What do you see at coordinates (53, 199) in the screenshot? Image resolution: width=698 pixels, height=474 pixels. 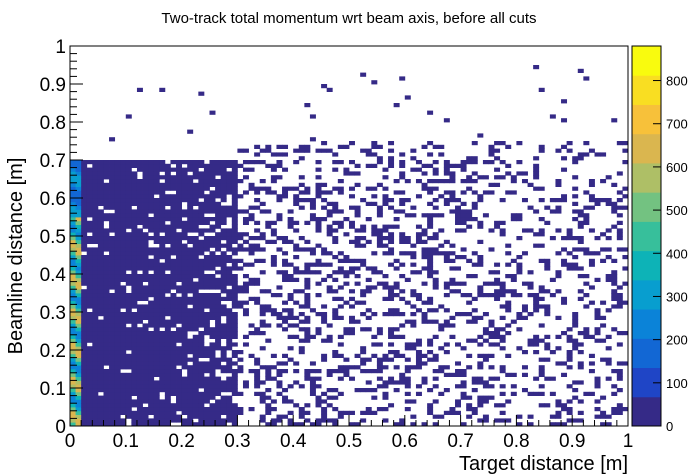 I see `y-tick-label: 0.6` at bounding box center [53, 199].